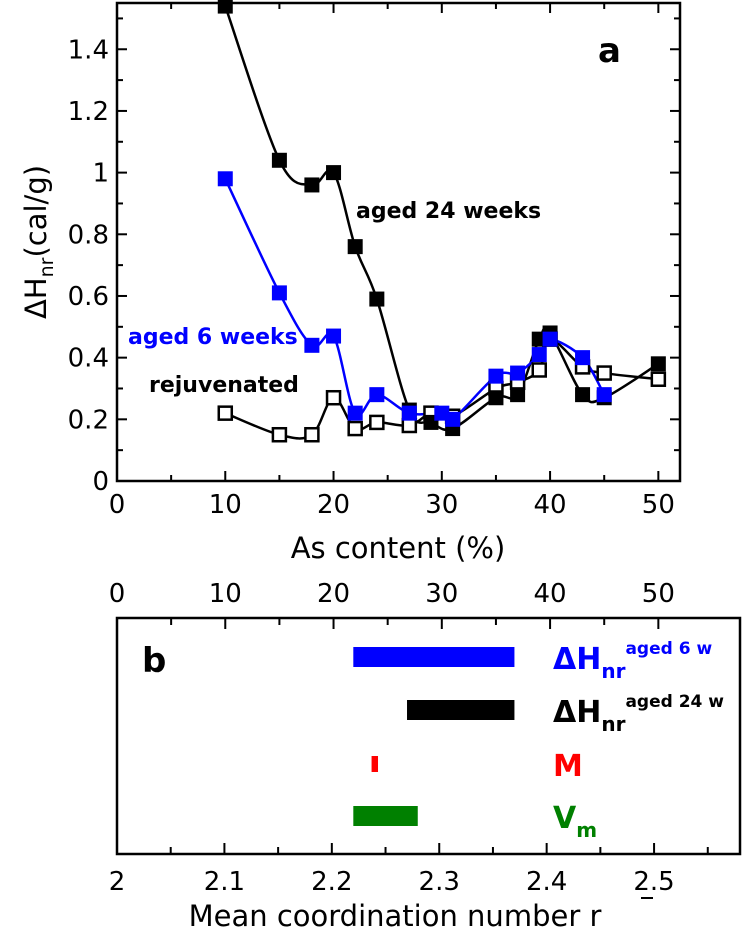 The image size is (747, 942). What do you see at coordinates (36, 211) in the screenshot?
I see `y-label-unit: (cal/g)` at bounding box center [36, 211].